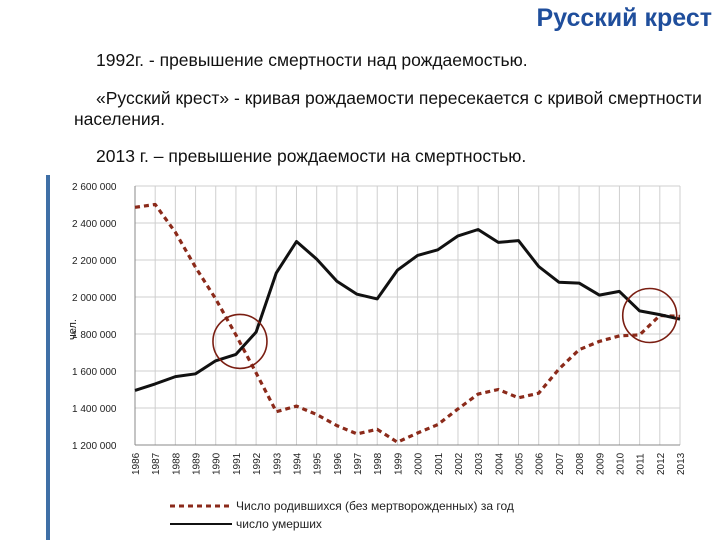 Image resolution: width=720 pixels, height=540 pixels. I want to click on x-tick-label: 2011, so click(641, 464).